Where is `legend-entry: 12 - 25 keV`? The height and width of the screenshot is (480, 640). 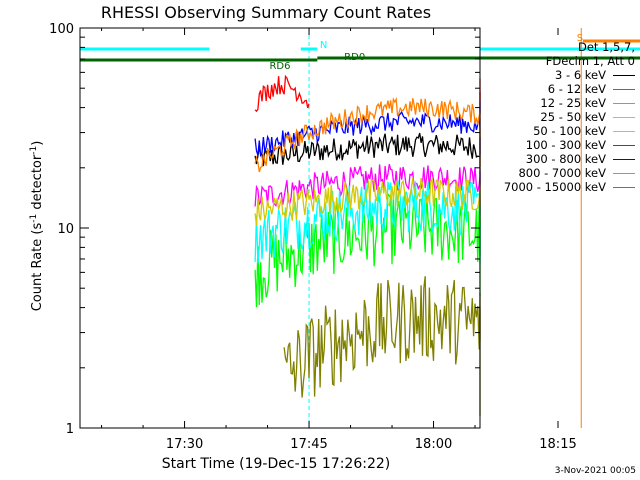
legend-entry: 12 - 25 keV is located at coordinates (552, 103).